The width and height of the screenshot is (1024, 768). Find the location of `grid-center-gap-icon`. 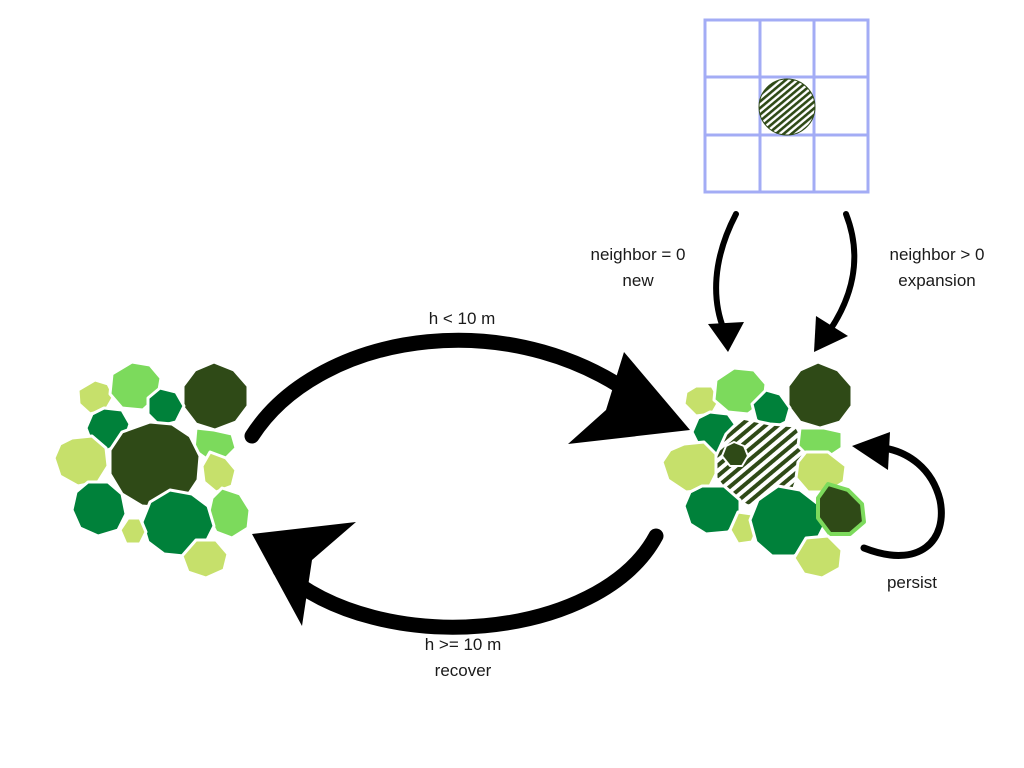

grid-center-gap-icon is located at coordinates (787, 107).